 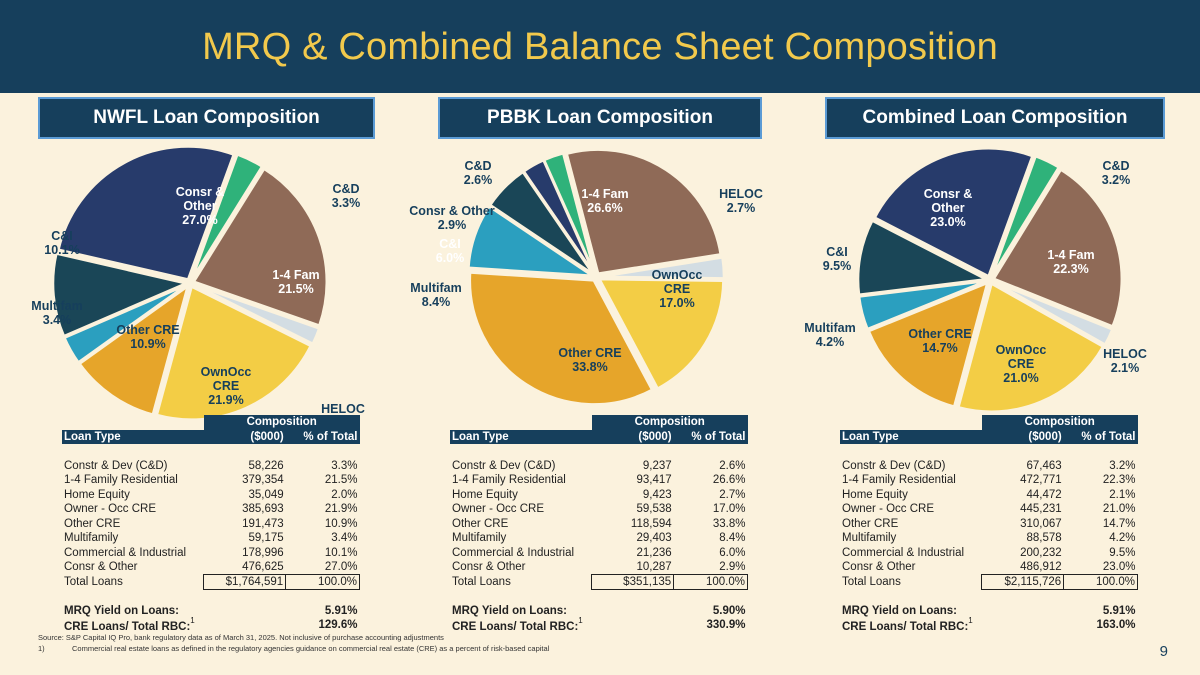 What do you see at coordinates (599, 538) in the screenshot?
I see `table-row: Multifamily 29,403 8.4%` at bounding box center [599, 538].